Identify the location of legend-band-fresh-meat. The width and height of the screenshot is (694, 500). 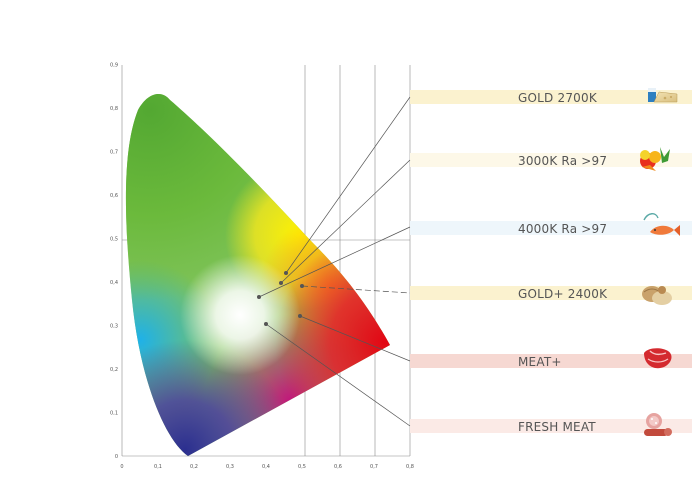
(551, 426).